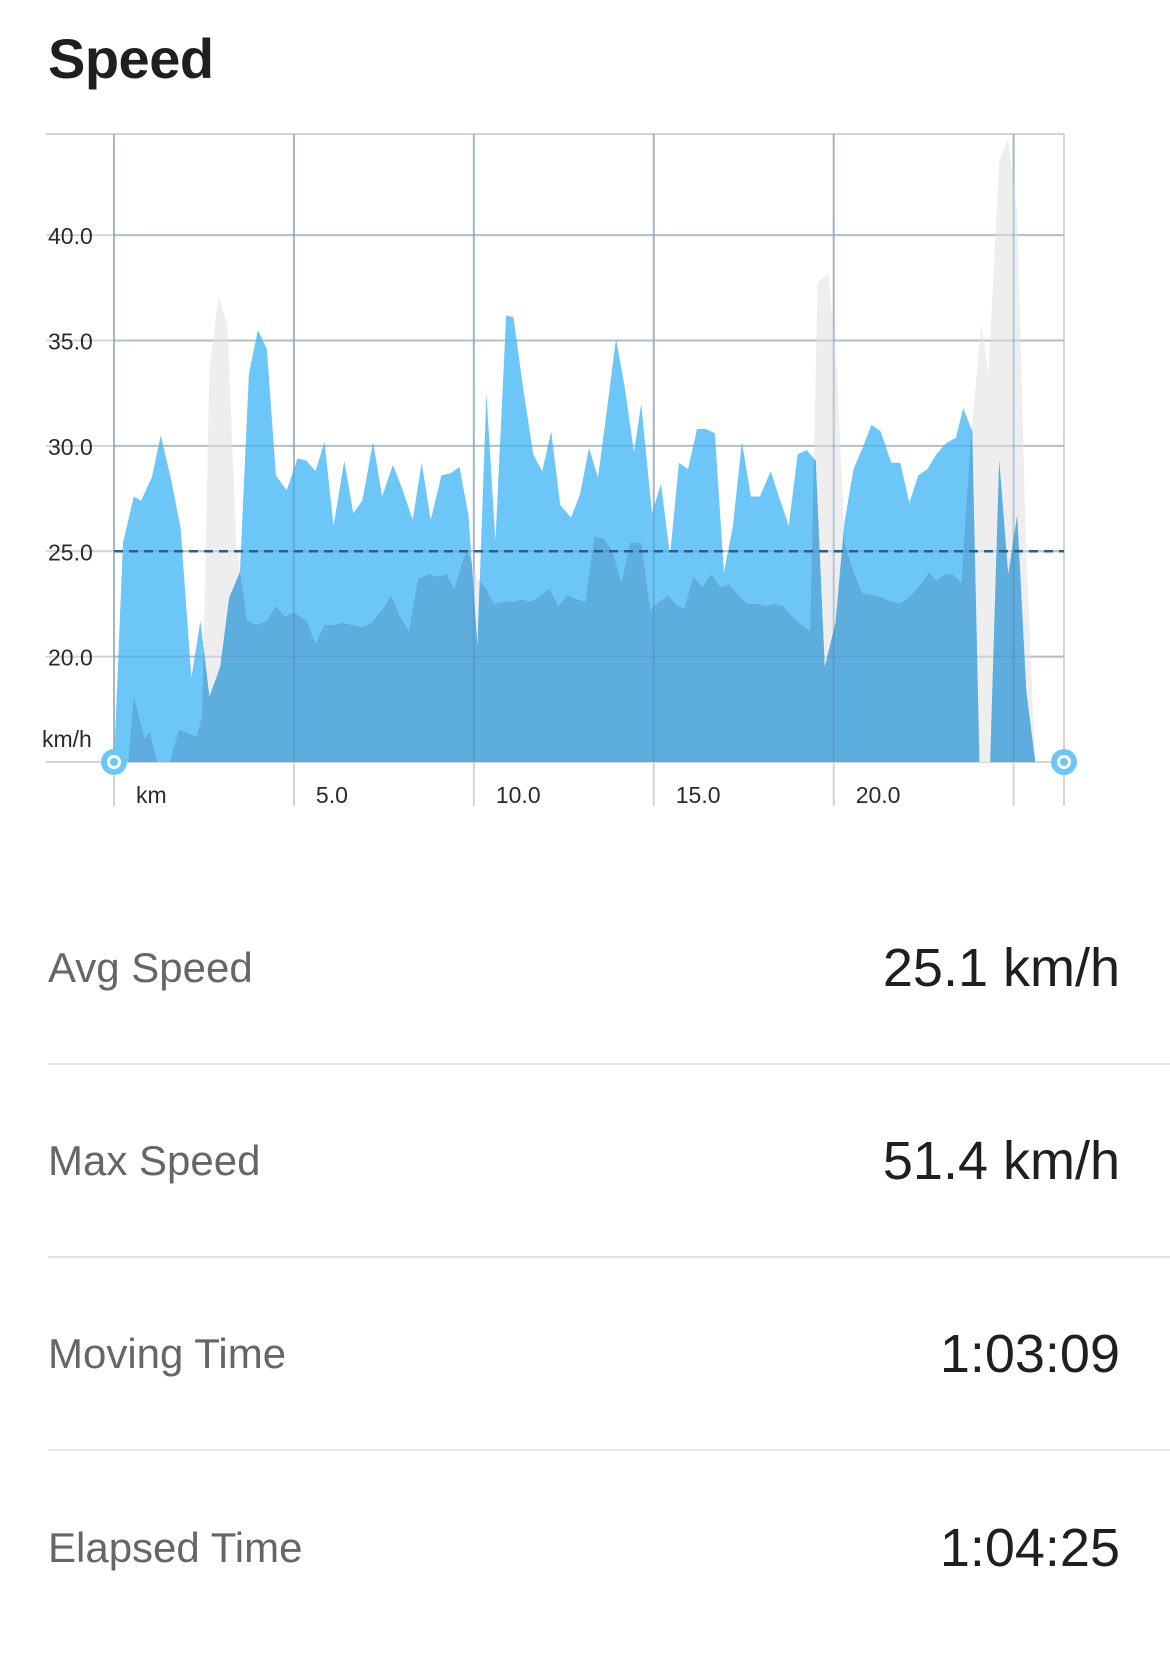 The height and width of the screenshot is (1653, 1170). What do you see at coordinates (154, 1160) in the screenshot?
I see `stat-label: Max Speed` at bounding box center [154, 1160].